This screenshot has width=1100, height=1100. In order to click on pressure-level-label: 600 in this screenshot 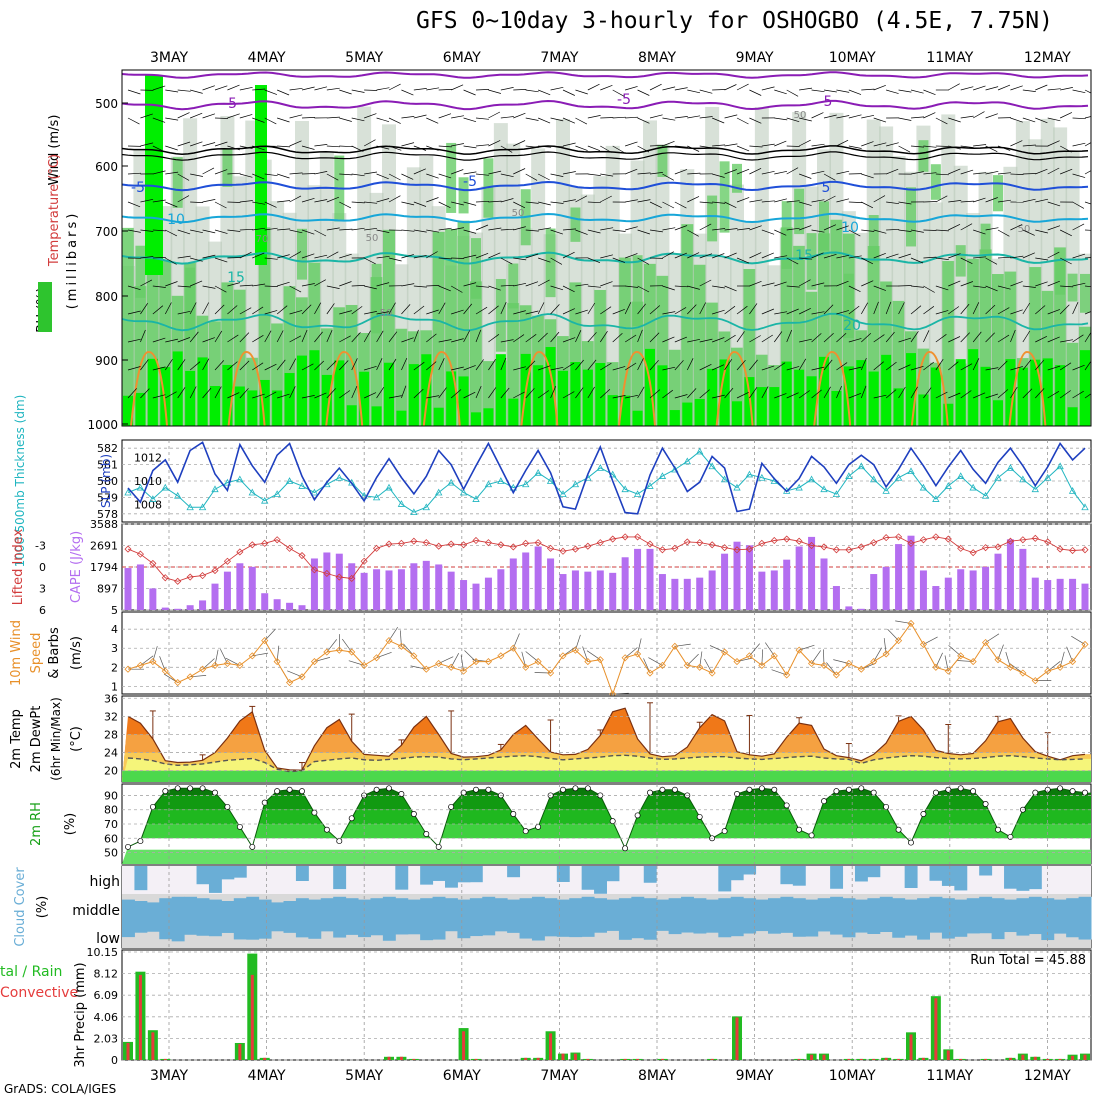, I will do `click(106, 167)`.